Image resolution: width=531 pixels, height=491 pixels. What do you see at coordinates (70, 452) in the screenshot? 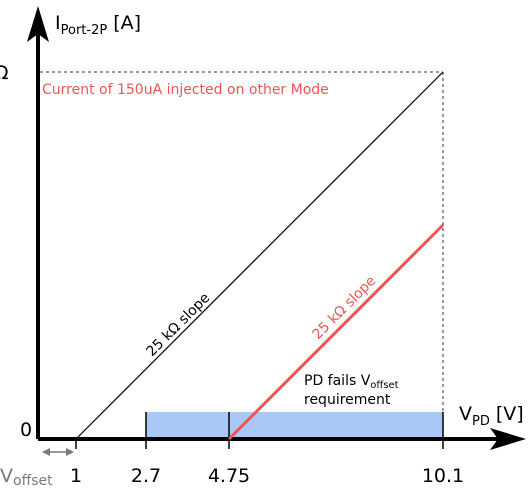
I see `voffset-arrow-right` at bounding box center [70, 452].